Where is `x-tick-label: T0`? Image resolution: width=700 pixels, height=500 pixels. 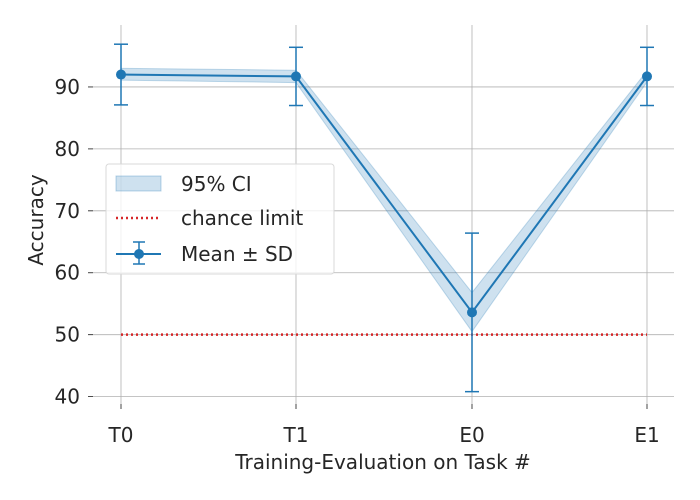 x-tick-label: T0 is located at coordinates (121, 435).